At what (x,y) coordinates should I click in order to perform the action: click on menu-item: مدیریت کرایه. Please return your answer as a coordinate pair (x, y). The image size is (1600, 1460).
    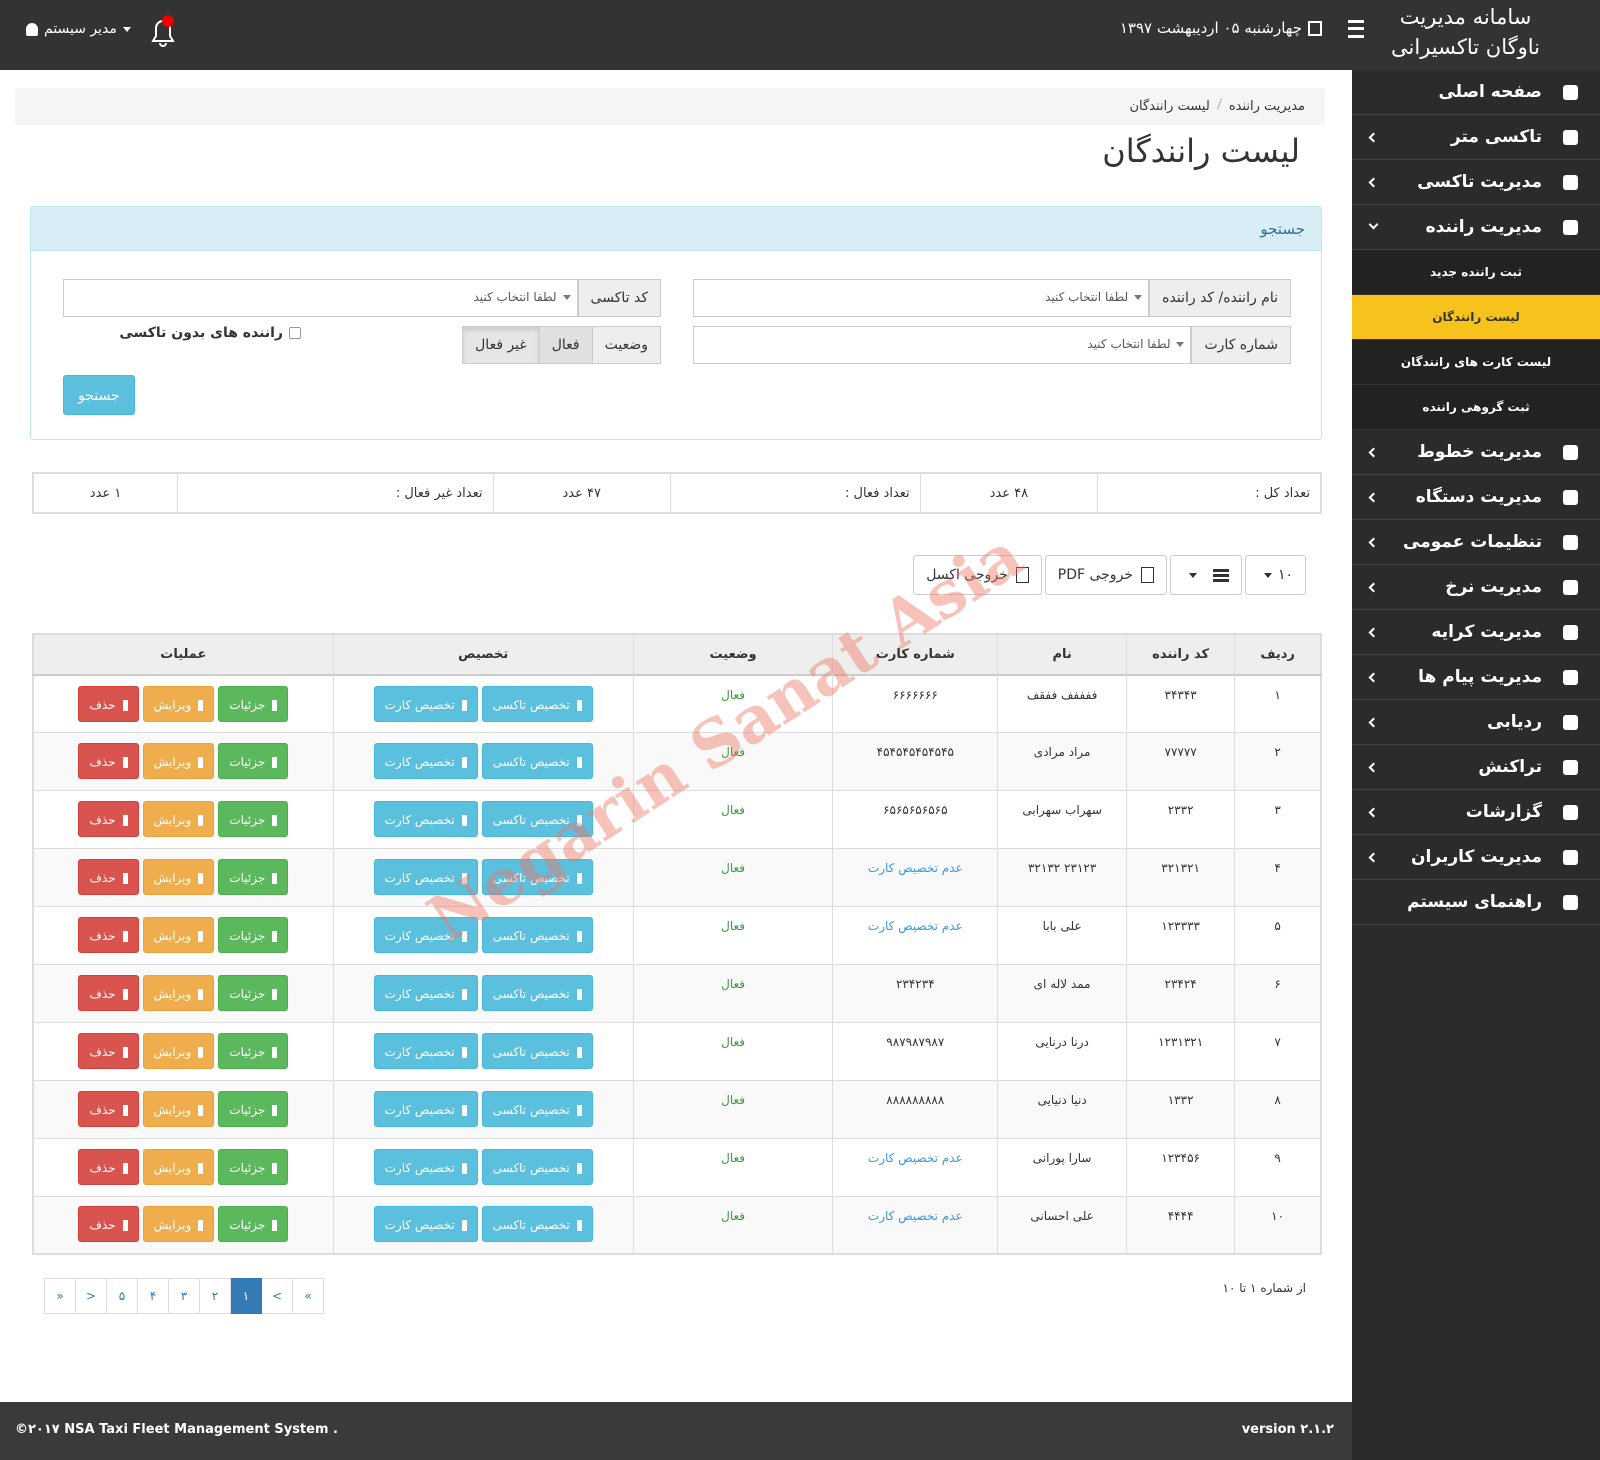
    Looking at the image, I should click on (1476, 632).